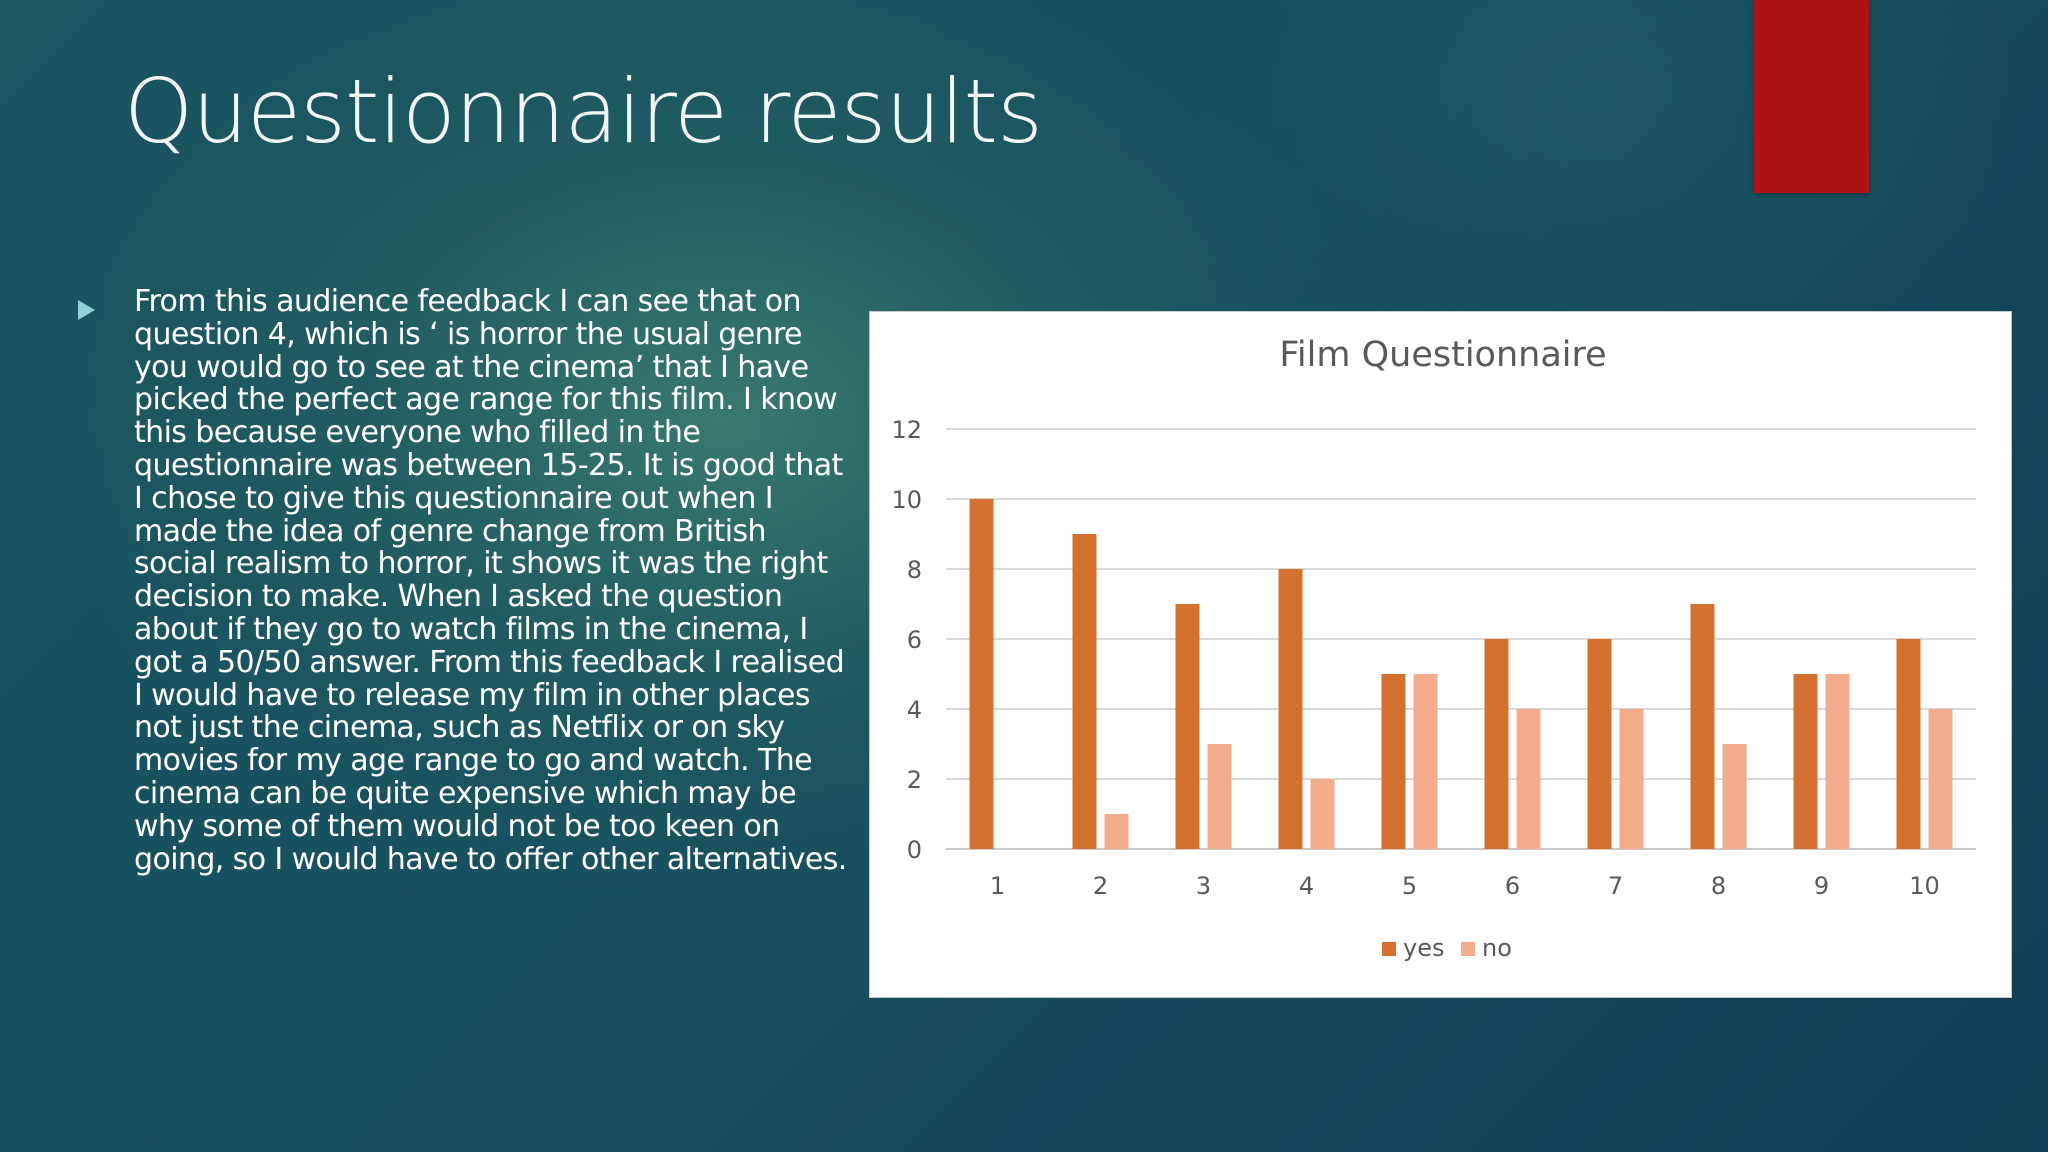 Image resolution: width=2048 pixels, height=1152 pixels. I want to click on x-tick-label: 7, so click(1615, 886).